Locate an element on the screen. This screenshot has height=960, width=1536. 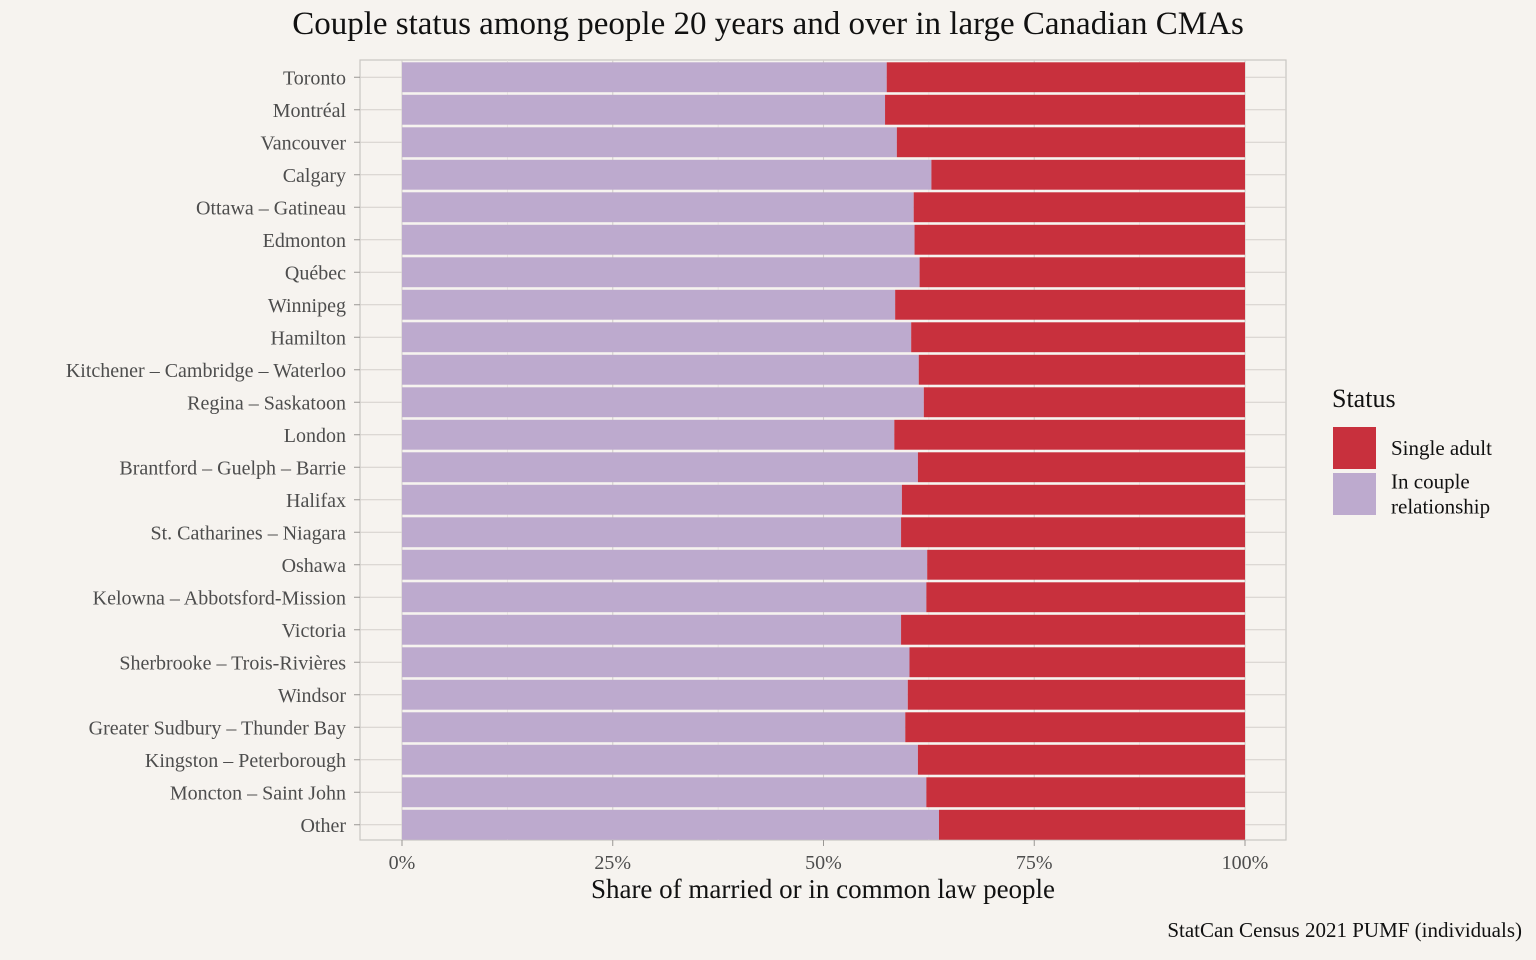
legend-label: relationship is located at coordinates (1440, 507).